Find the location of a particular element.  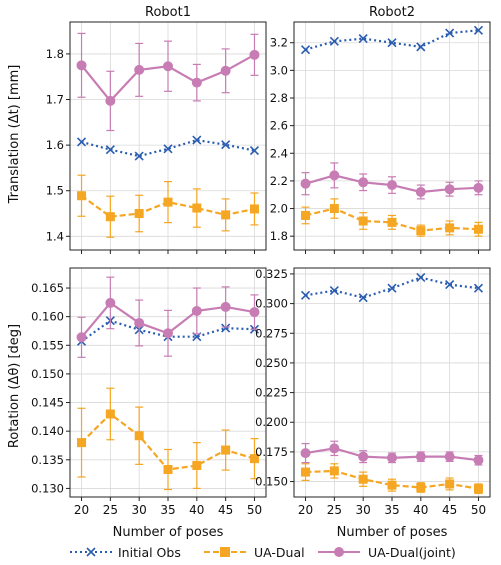

legend-label: Initial Obs is located at coordinates (149, 552).